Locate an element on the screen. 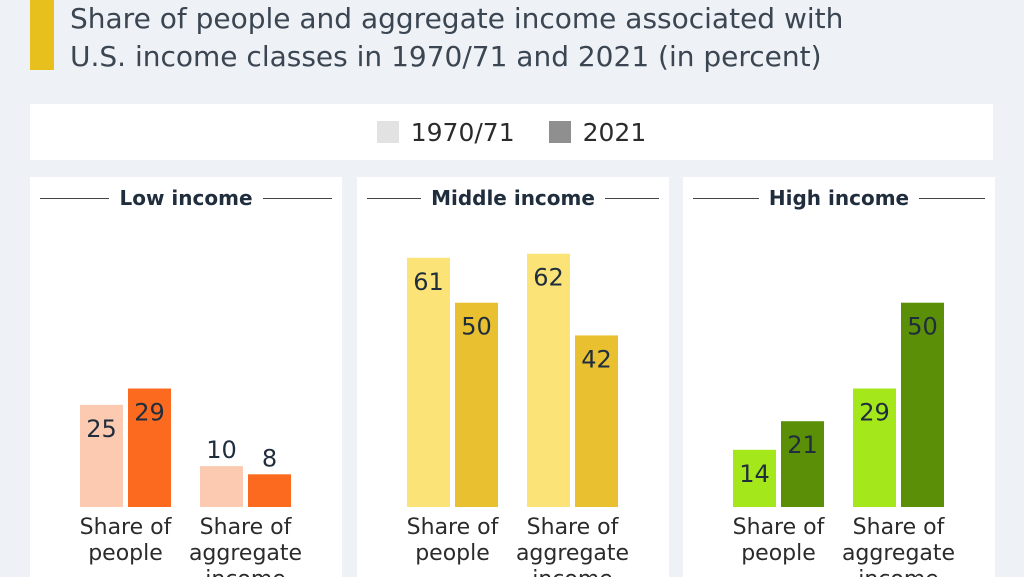  panel-title-low-income: Low income is located at coordinates (186, 198).